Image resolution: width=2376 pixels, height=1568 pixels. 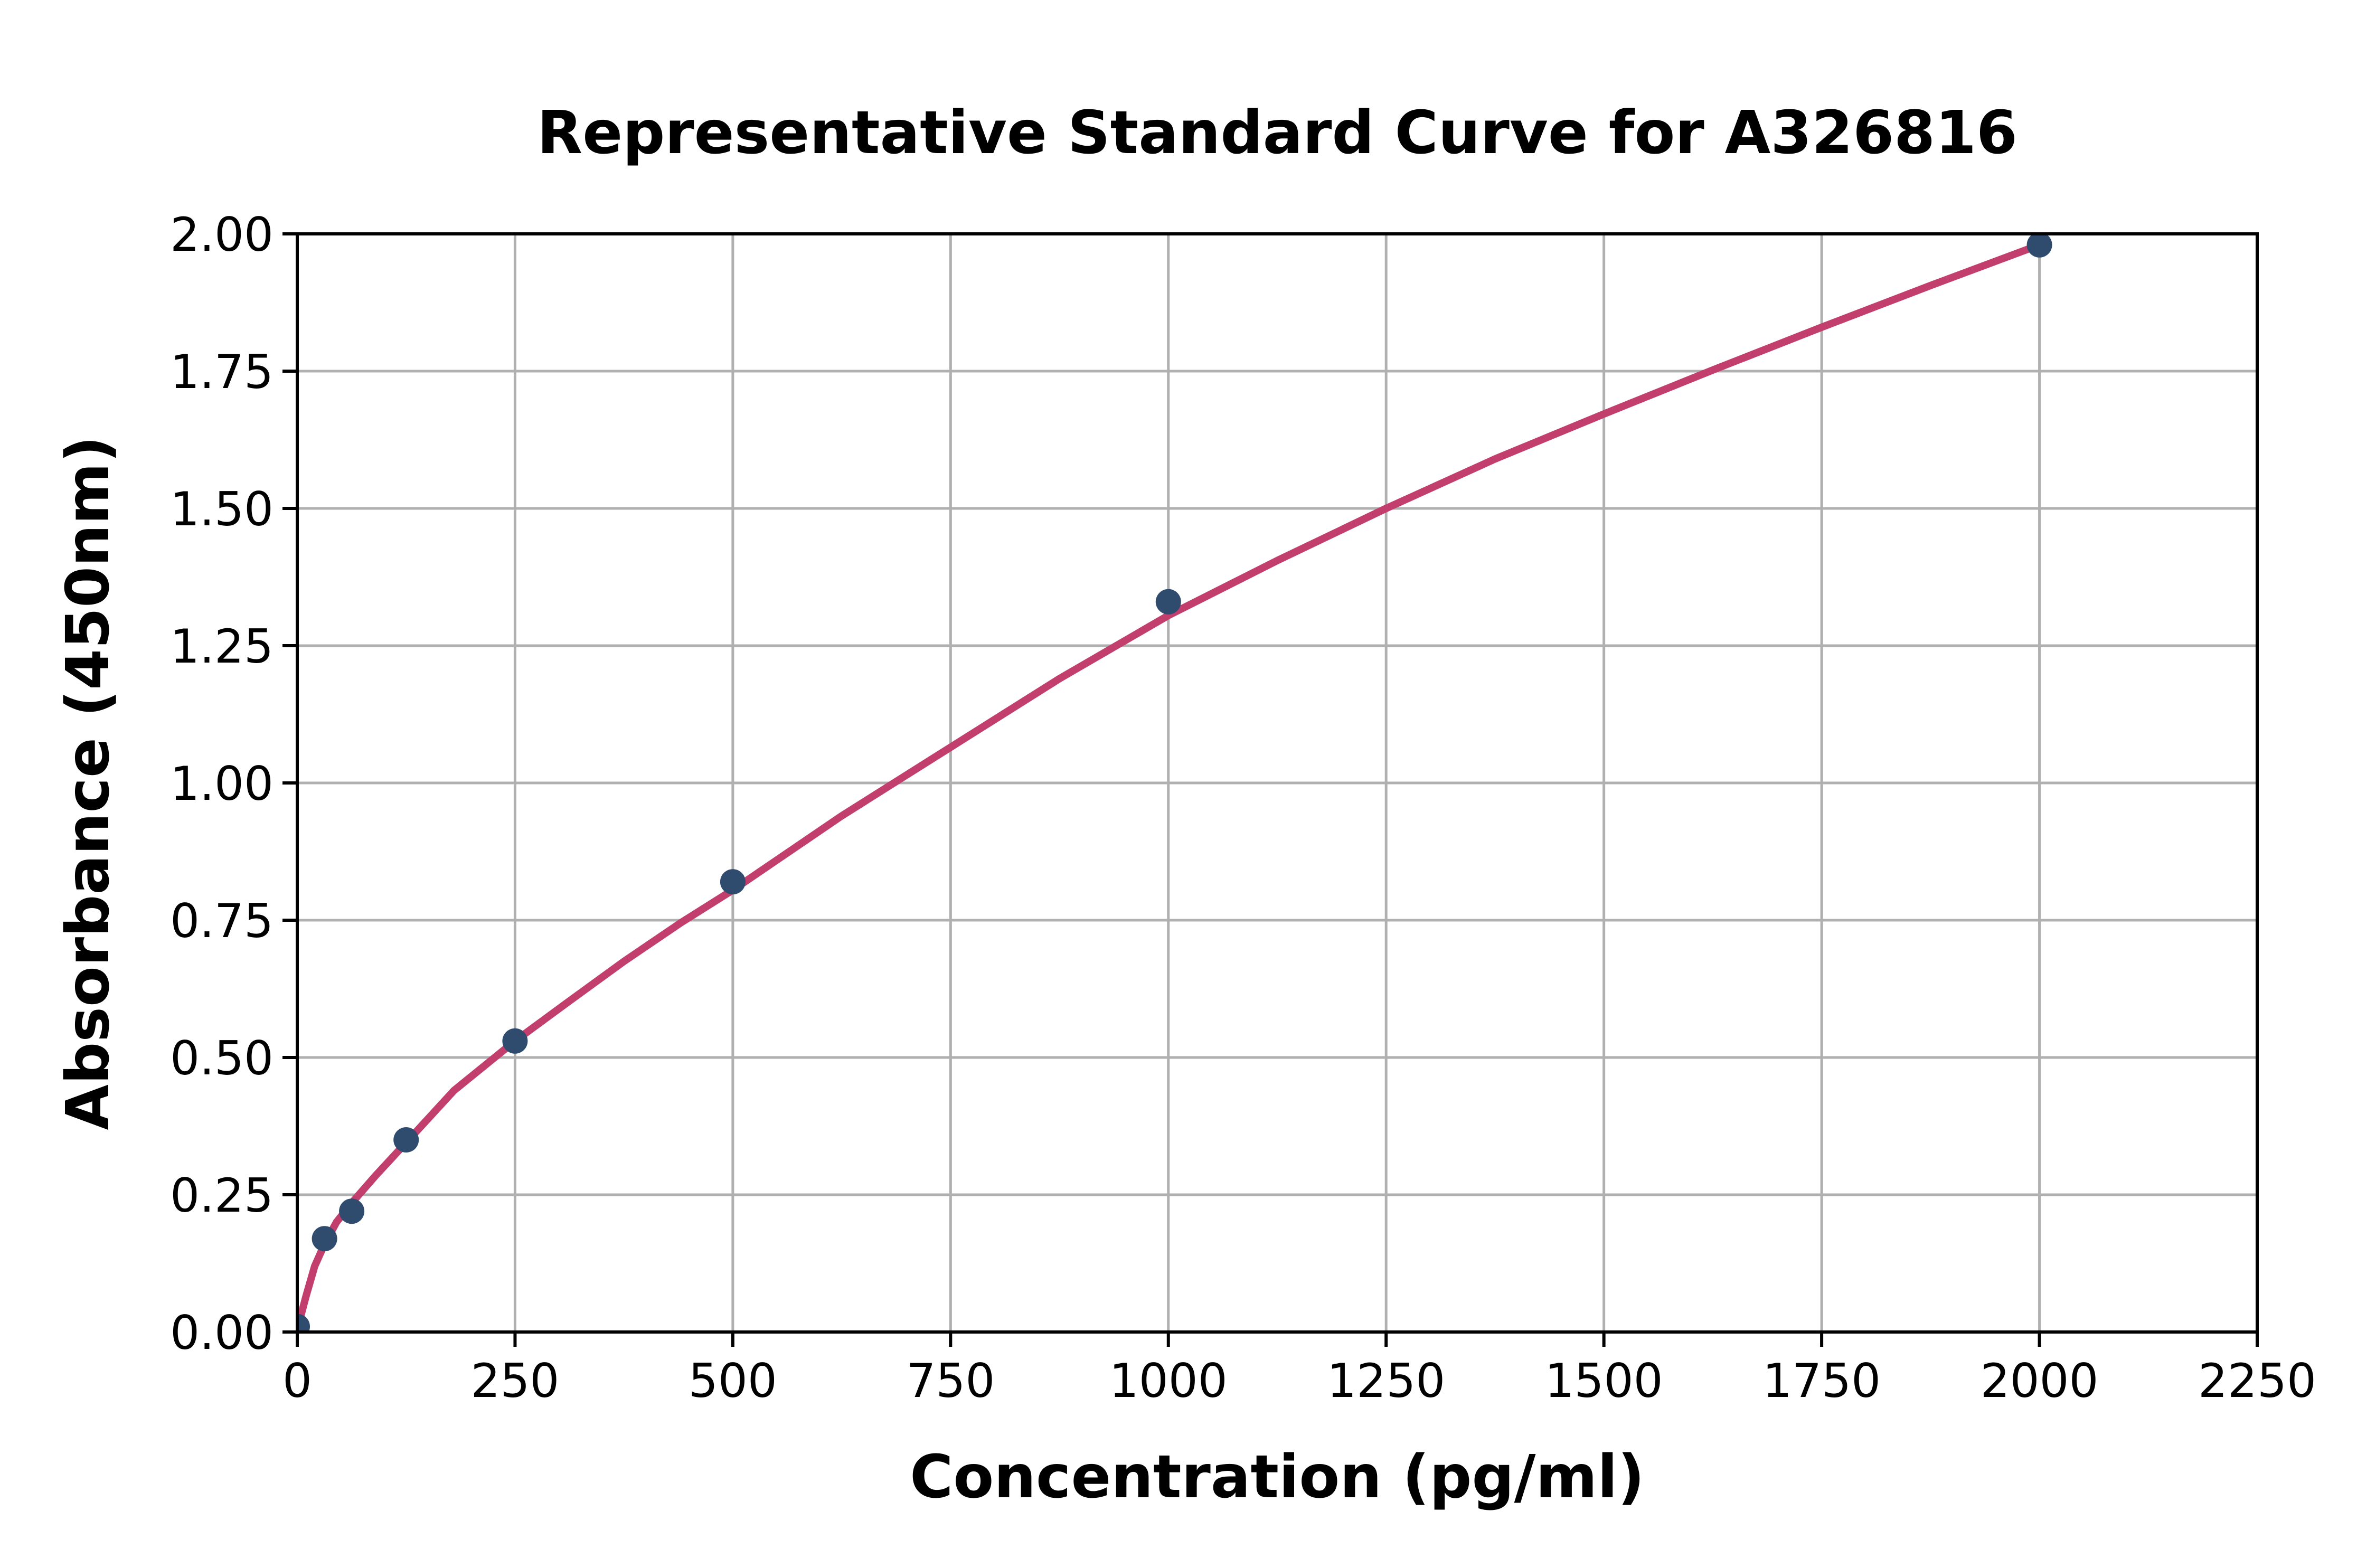 I want to click on y-tick-label: 2.00, so click(x=222, y=234).